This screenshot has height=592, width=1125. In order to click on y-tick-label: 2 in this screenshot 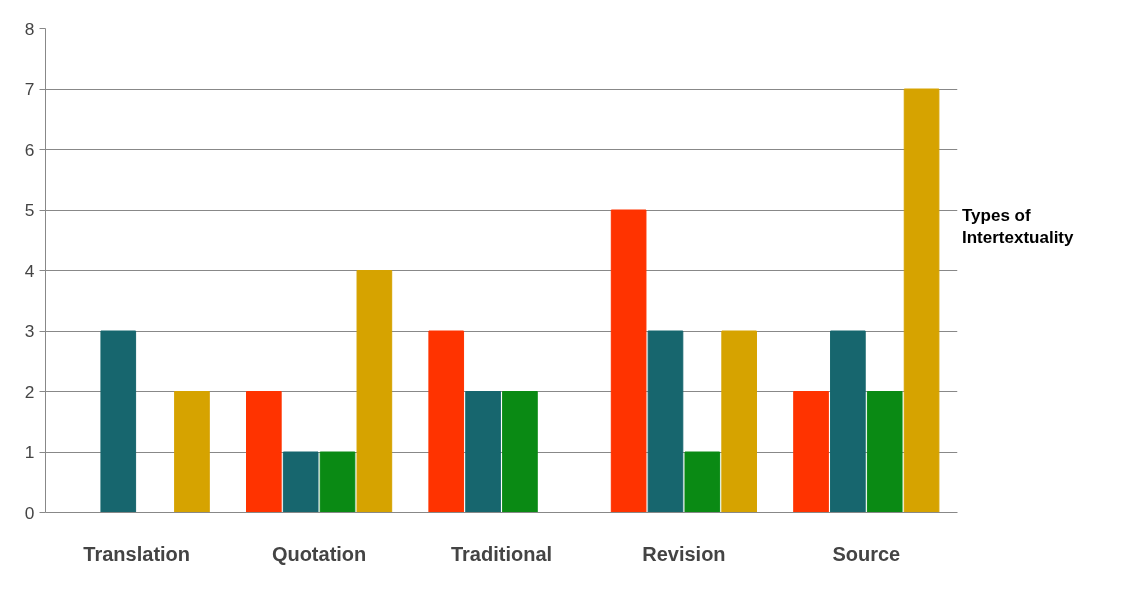, I will do `click(29, 391)`.